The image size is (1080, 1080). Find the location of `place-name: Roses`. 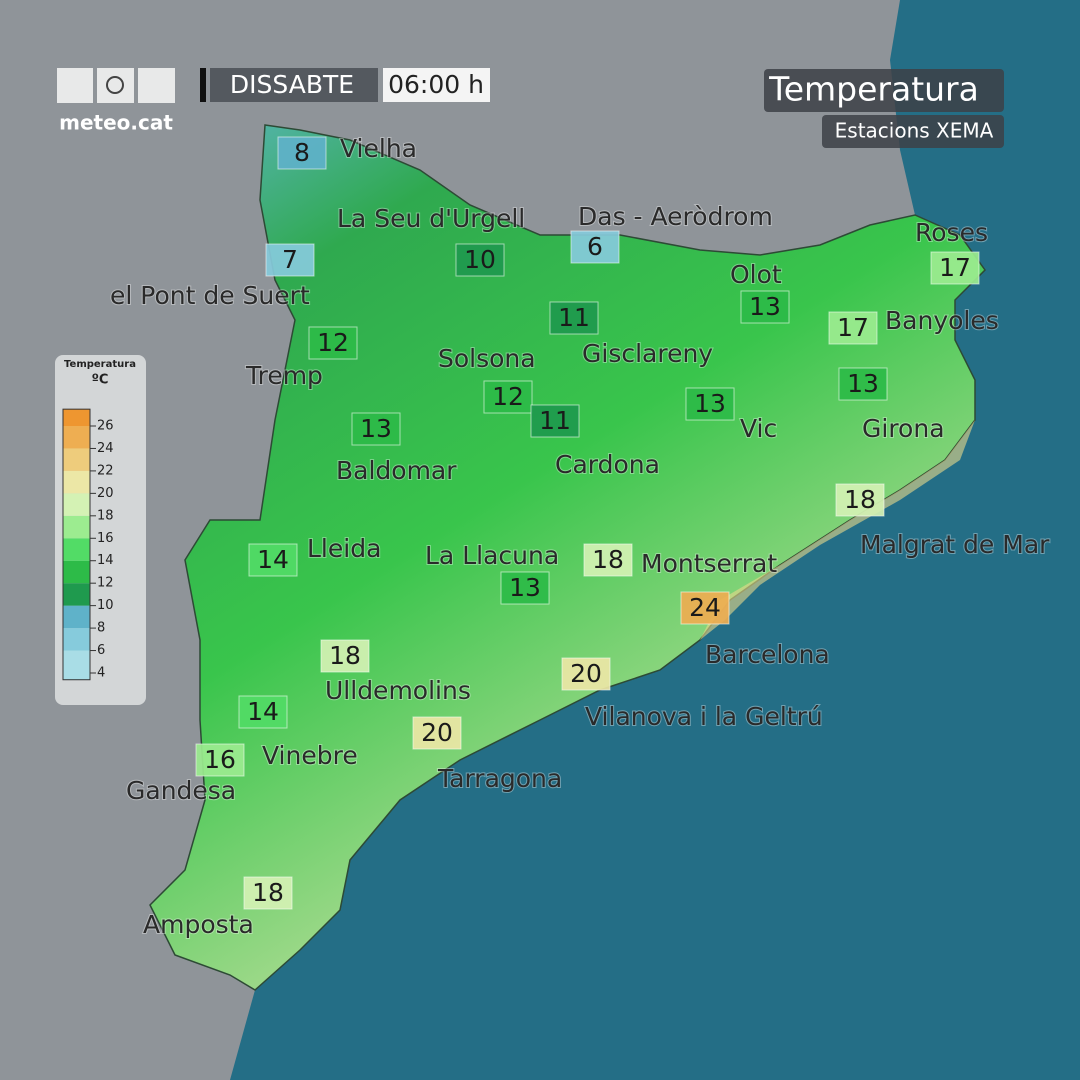

place-name: Roses is located at coordinates (951, 232).